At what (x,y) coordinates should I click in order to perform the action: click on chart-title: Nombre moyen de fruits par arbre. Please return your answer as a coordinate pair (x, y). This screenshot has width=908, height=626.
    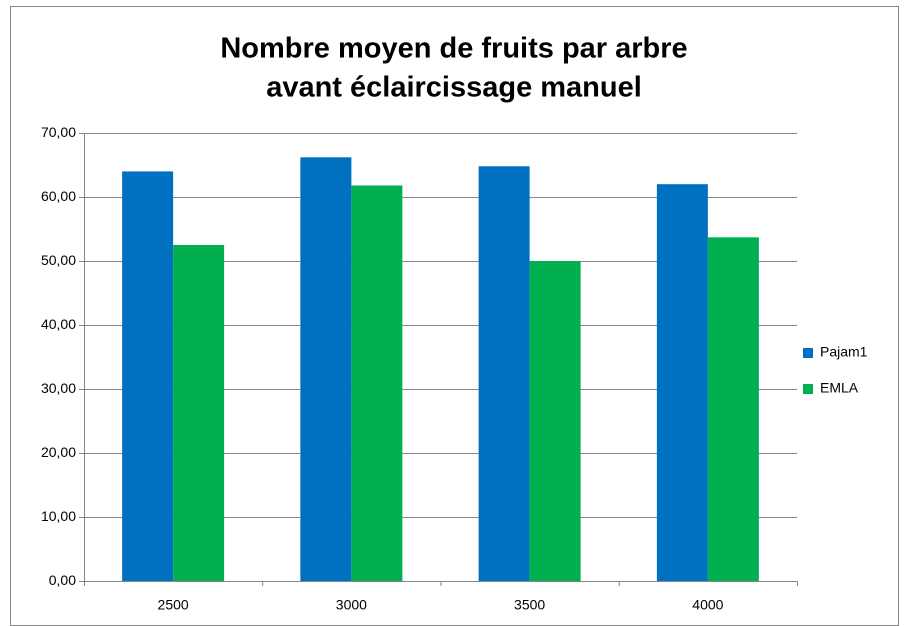
    Looking at the image, I should click on (453, 49).